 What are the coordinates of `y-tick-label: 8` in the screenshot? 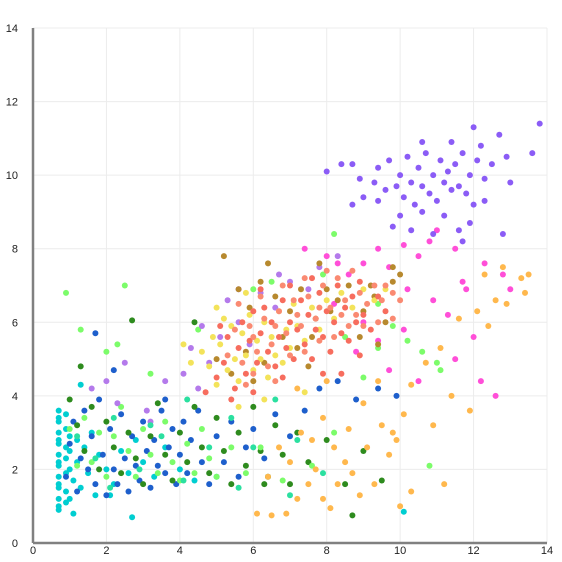 It's located at (15, 250).